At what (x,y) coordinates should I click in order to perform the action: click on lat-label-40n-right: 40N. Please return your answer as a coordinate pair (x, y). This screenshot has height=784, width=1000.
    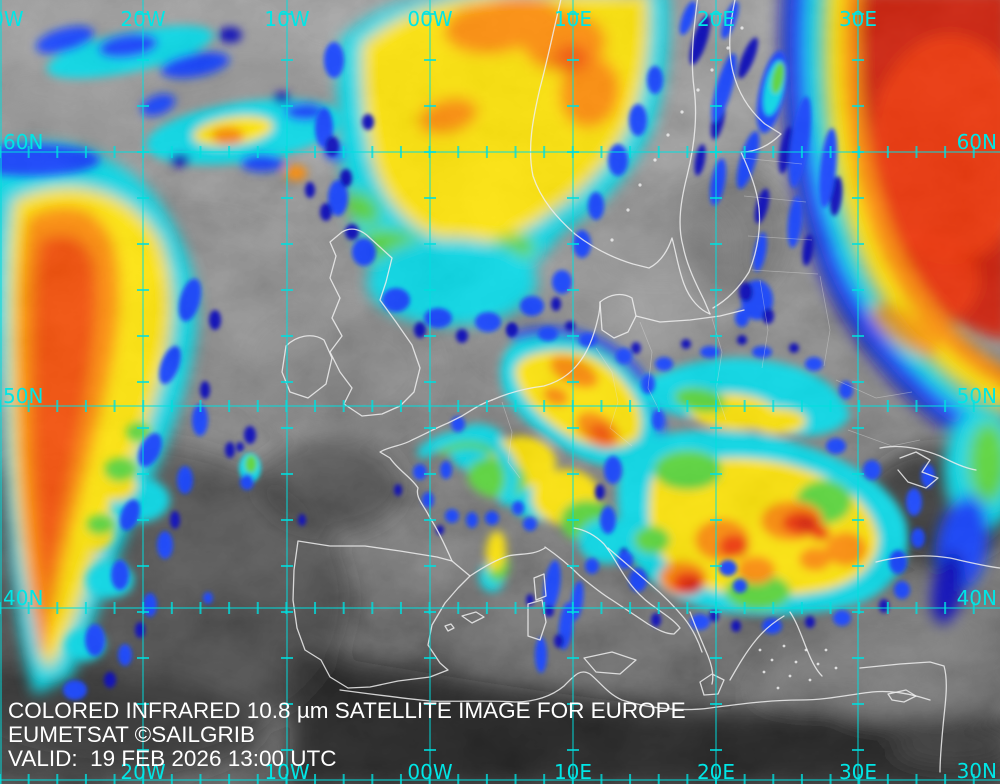
    Looking at the image, I should click on (977, 598).